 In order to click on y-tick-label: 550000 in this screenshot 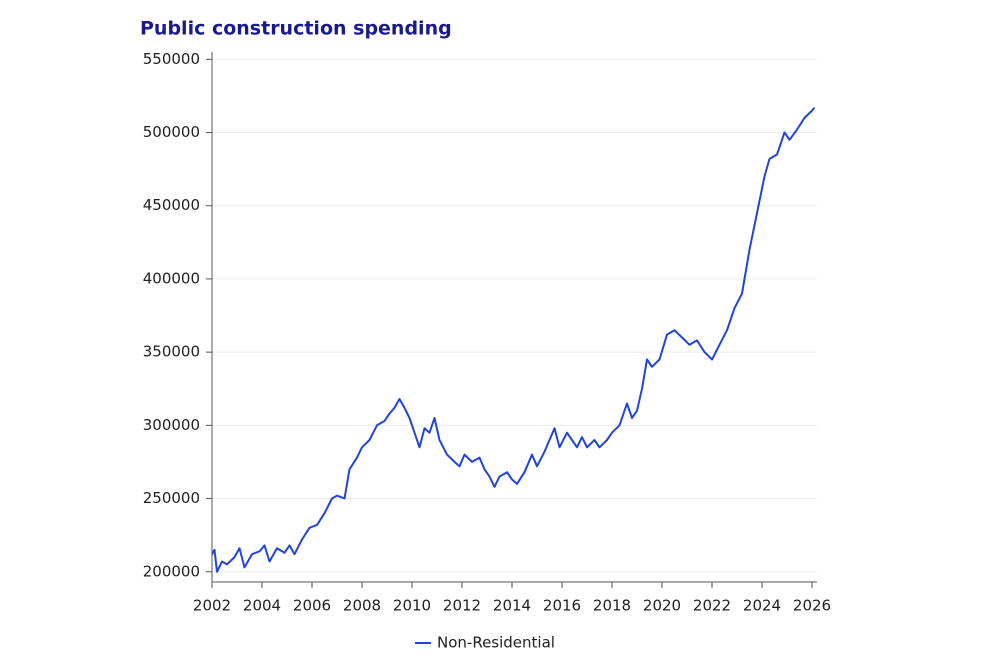, I will do `click(171, 59)`.